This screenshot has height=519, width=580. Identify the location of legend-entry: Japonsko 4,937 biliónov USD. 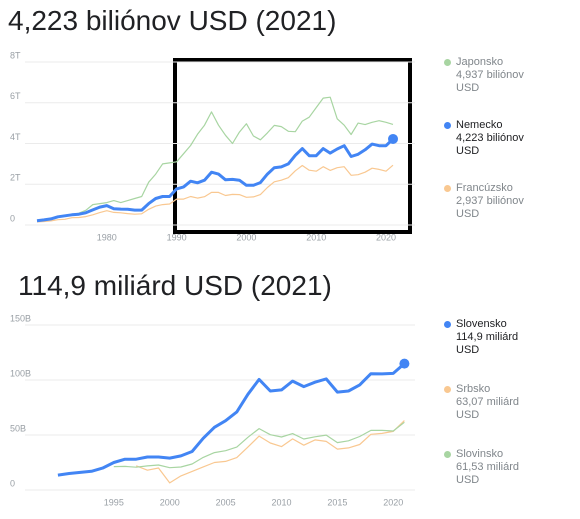
(499, 75).